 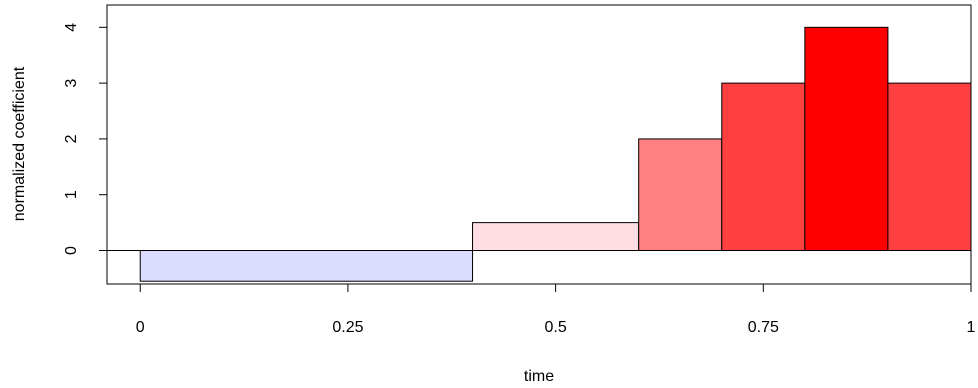 I want to click on y-tick-label-4: 4, so click(x=71, y=27).